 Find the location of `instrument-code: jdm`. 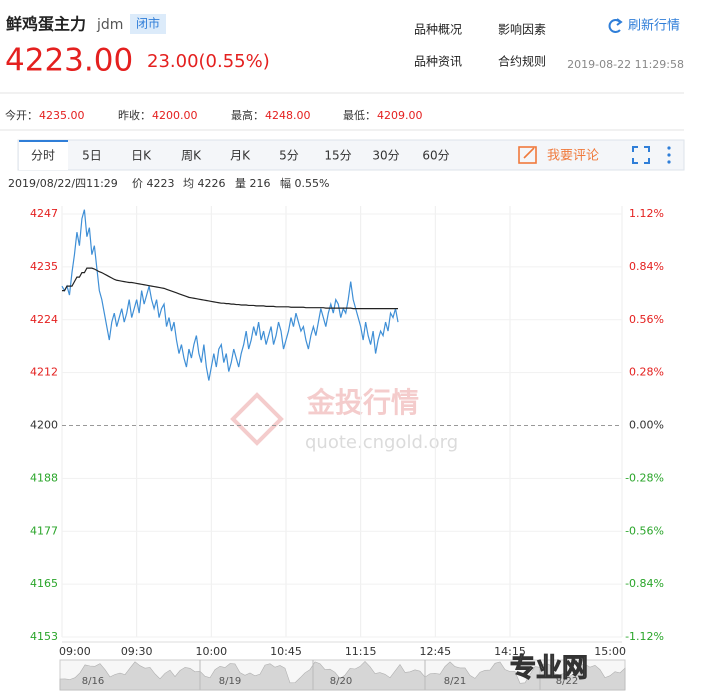

instrument-code: jdm is located at coordinates (109, 25).